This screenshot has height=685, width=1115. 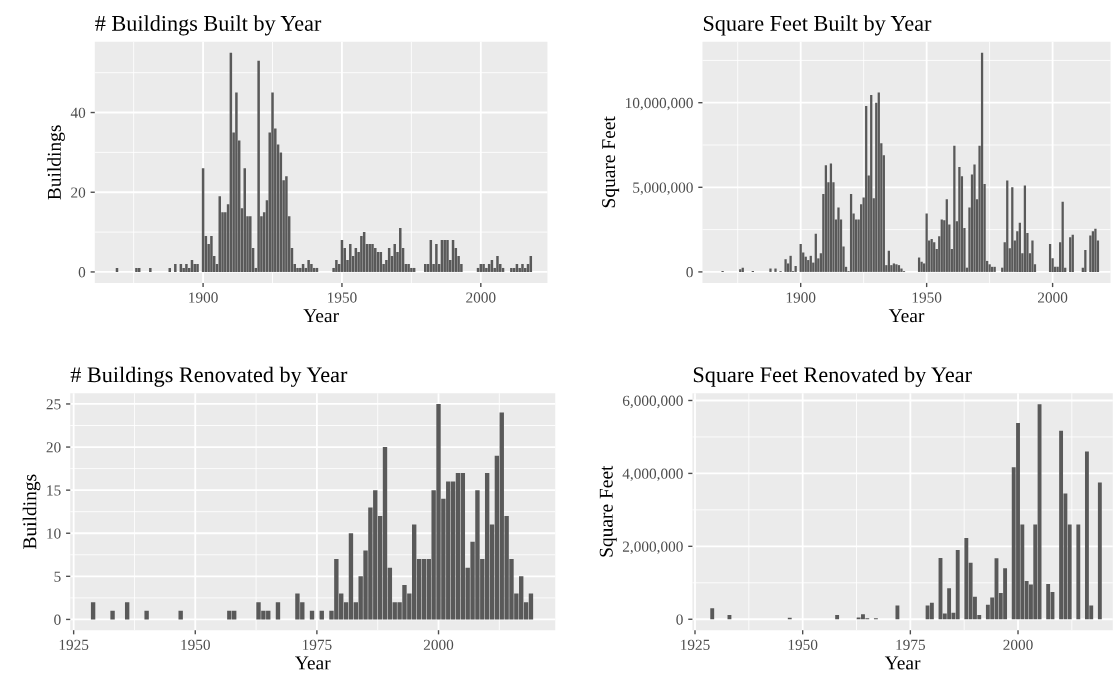 I want to click on y-tick-label: 40, so click(x=78, y=112).